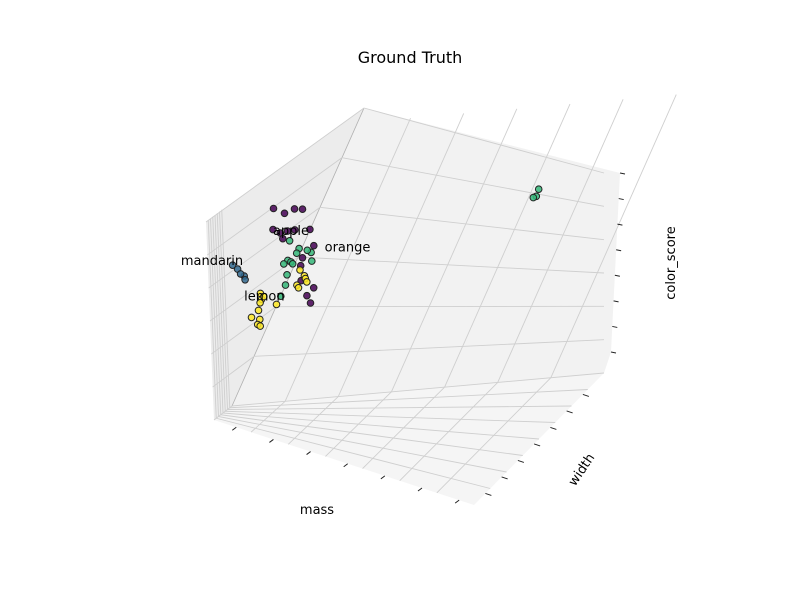  What do you see at coordinates (226, 308) in the screenshot?
I see `y-grid-line-left` at bounding box center [226, 308].